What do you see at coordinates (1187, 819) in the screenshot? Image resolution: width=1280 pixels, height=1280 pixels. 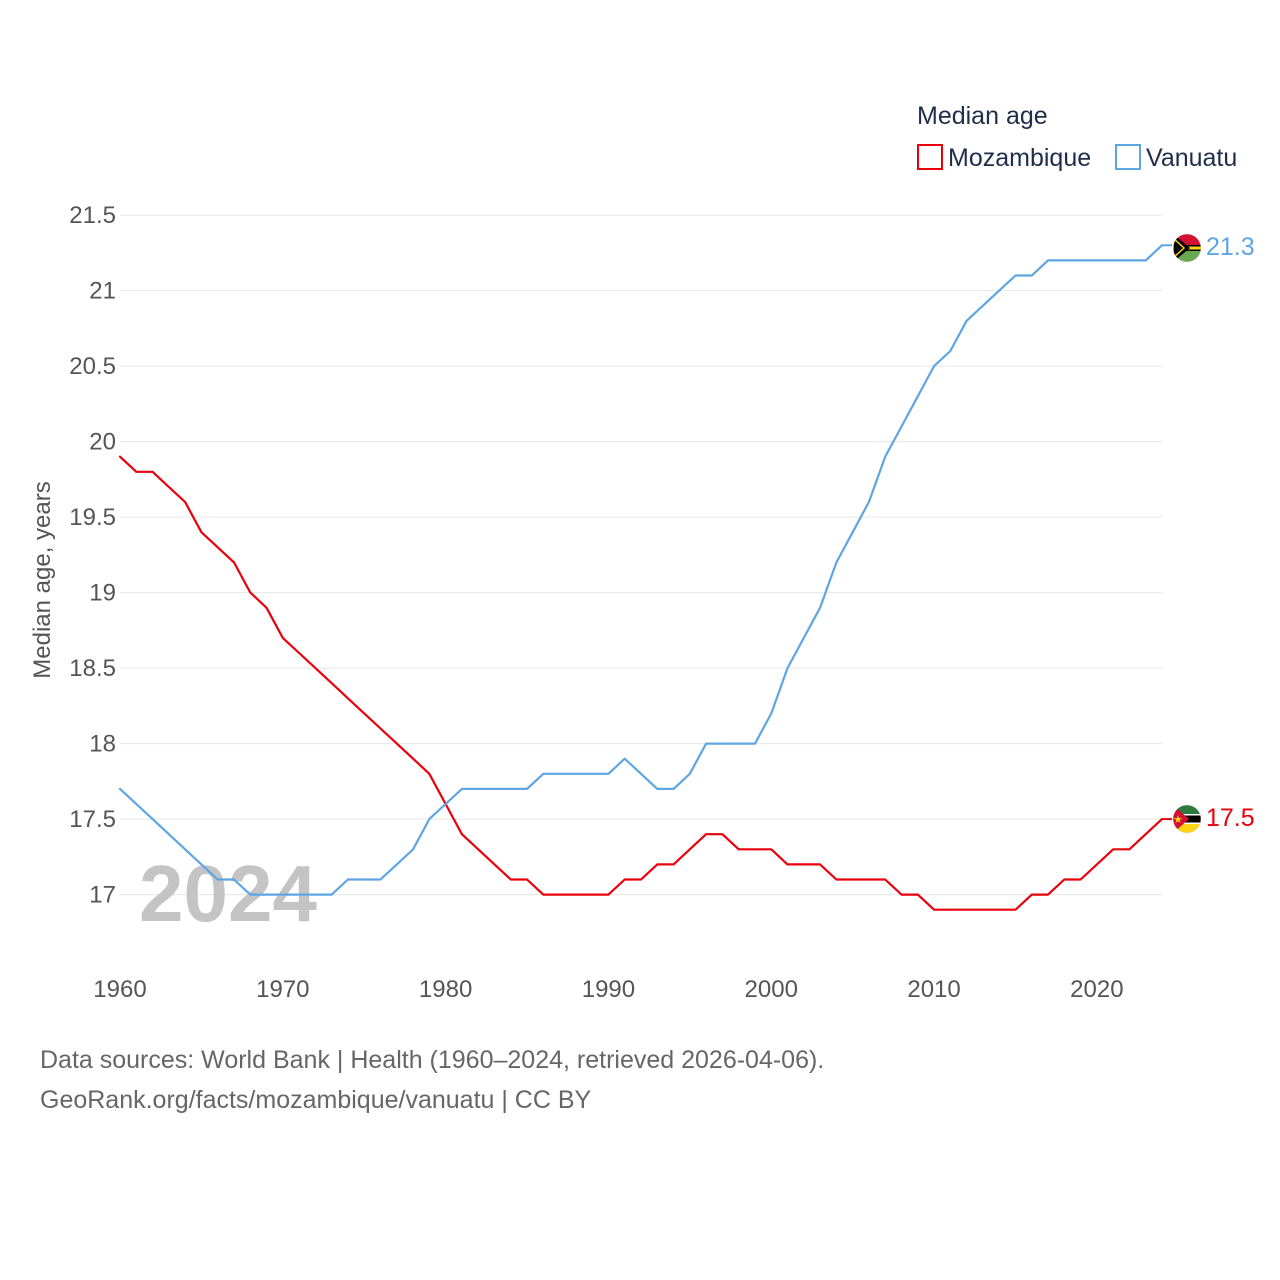 I see `mozambique-flag-icon` at bounding box center [1187, 819].